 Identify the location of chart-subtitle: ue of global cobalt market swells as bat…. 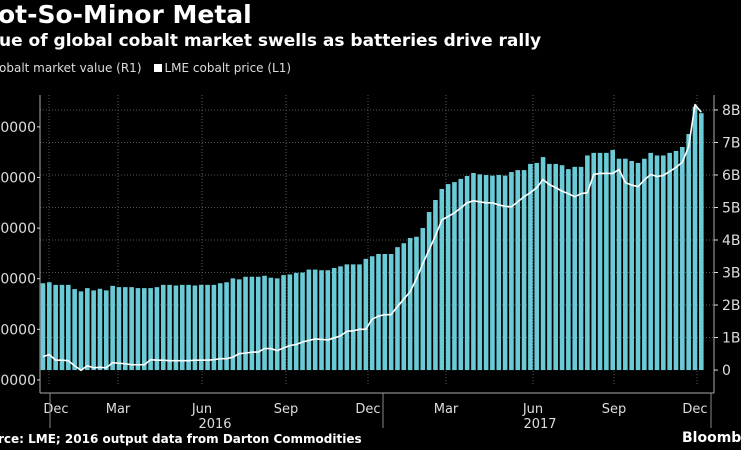
(271, 41).